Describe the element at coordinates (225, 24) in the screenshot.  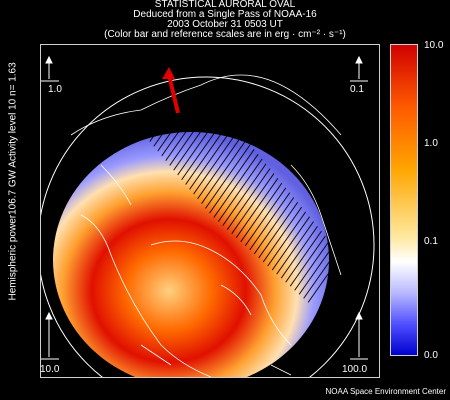
I see `title-line-3: 2003 October 31 0503 UT` at that location.